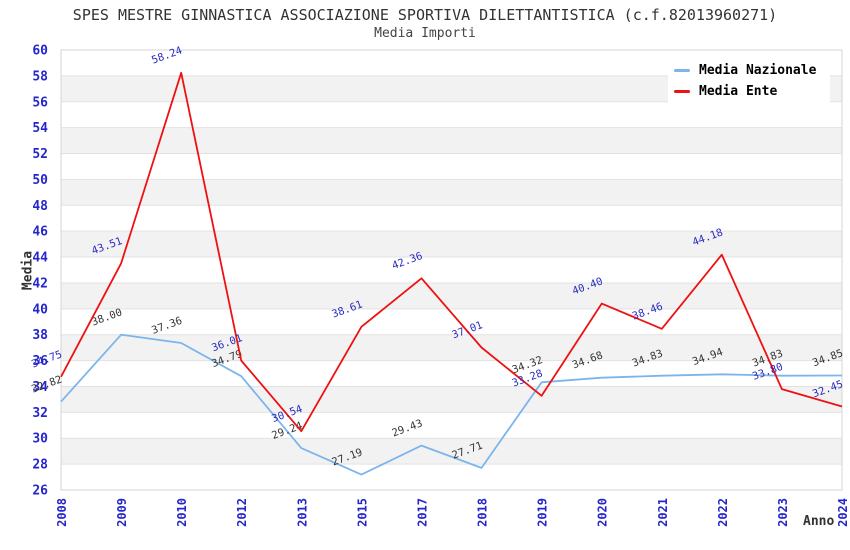  What do you see at coordinates (40, 128) in the screenshot?
I see `y-tick-label: 54` at bounding box center [40, 128].